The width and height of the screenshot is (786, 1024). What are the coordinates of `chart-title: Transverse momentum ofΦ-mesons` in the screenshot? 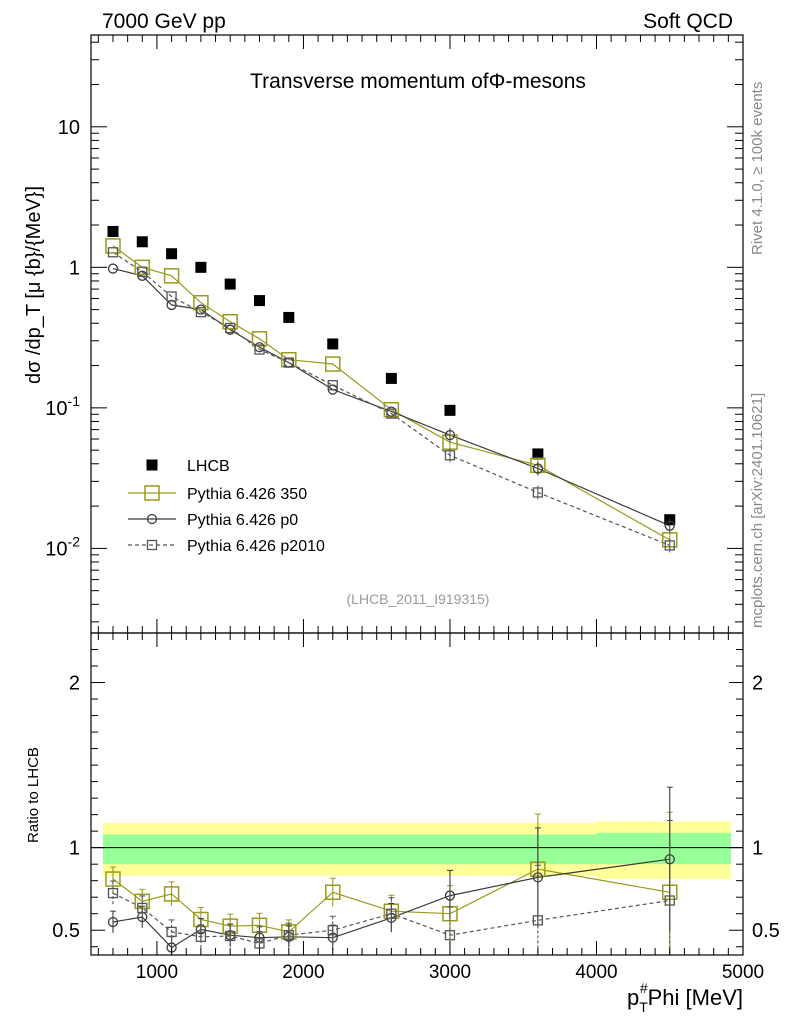 It's located at (418, 81).